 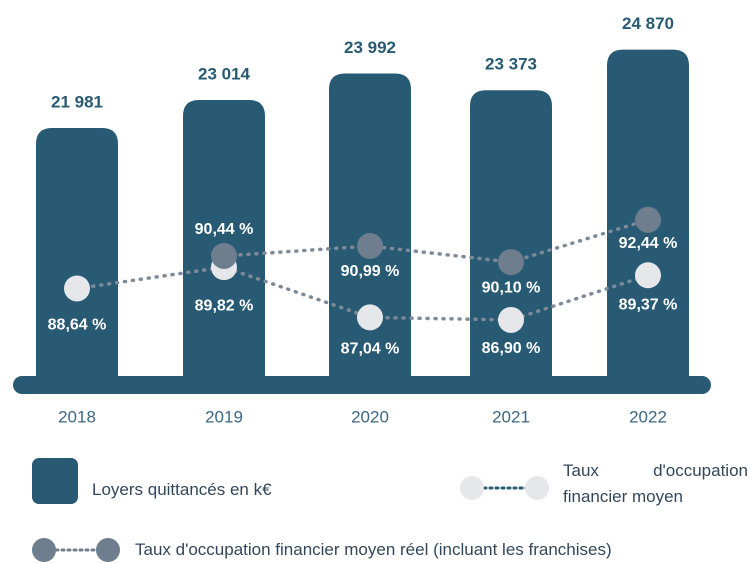 I want to click on line, so click(x=436, y=241).